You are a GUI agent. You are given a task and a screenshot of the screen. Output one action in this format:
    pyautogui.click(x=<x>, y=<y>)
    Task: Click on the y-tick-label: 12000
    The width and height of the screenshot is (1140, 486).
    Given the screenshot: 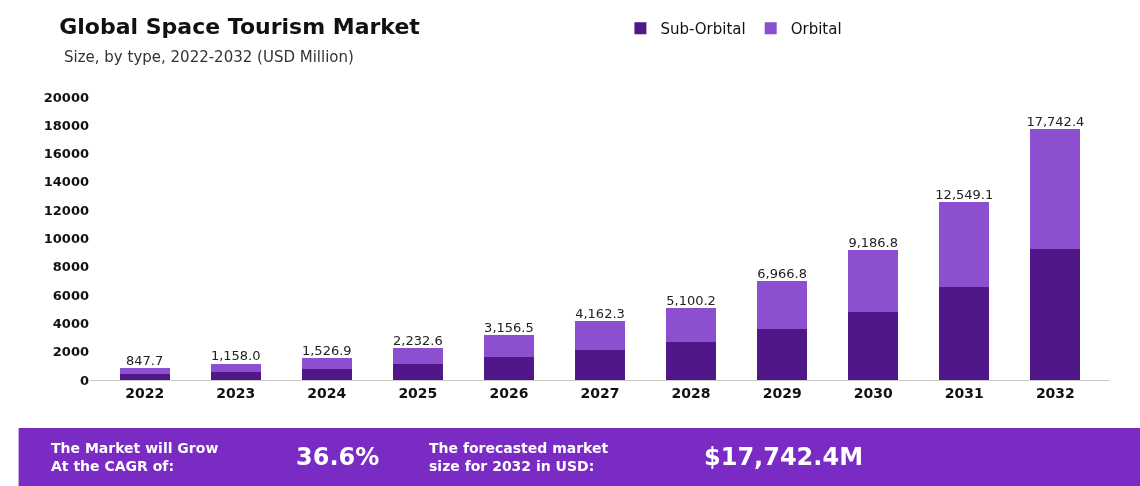 What is the action you would take?
    pyautogui.click(x=66, y=210)
    